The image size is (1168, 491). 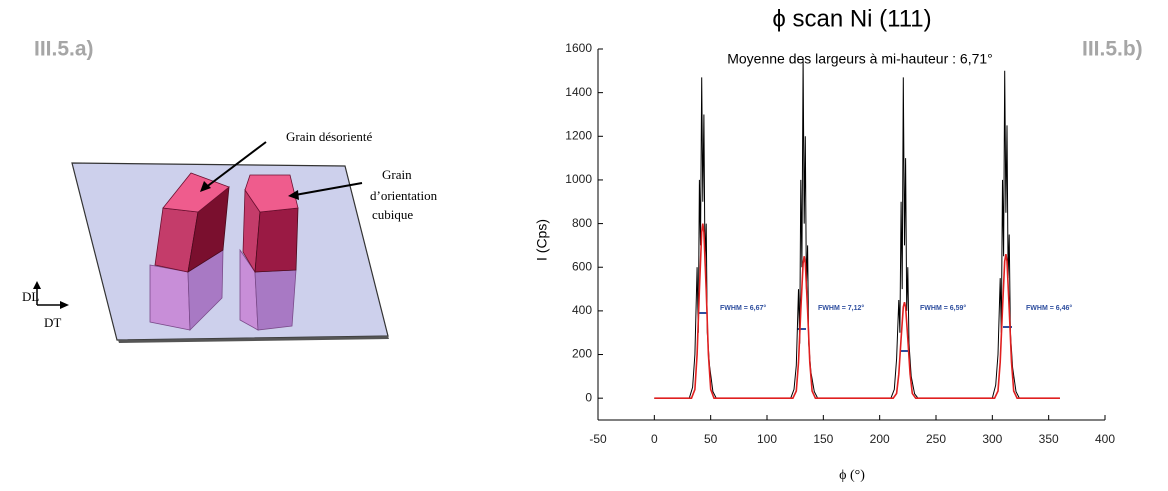 What do you see at coordinates (711, 439) in the screenshot?
I see `x-tick-label: 50` at bounding box center [711, 439].